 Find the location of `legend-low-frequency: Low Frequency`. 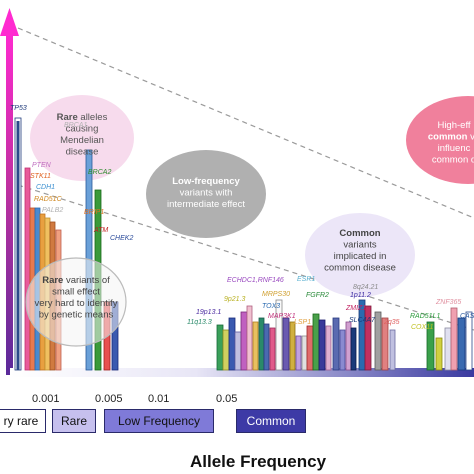

legend-low-frequency: Low Frequency is located at coordinates (159, 421).